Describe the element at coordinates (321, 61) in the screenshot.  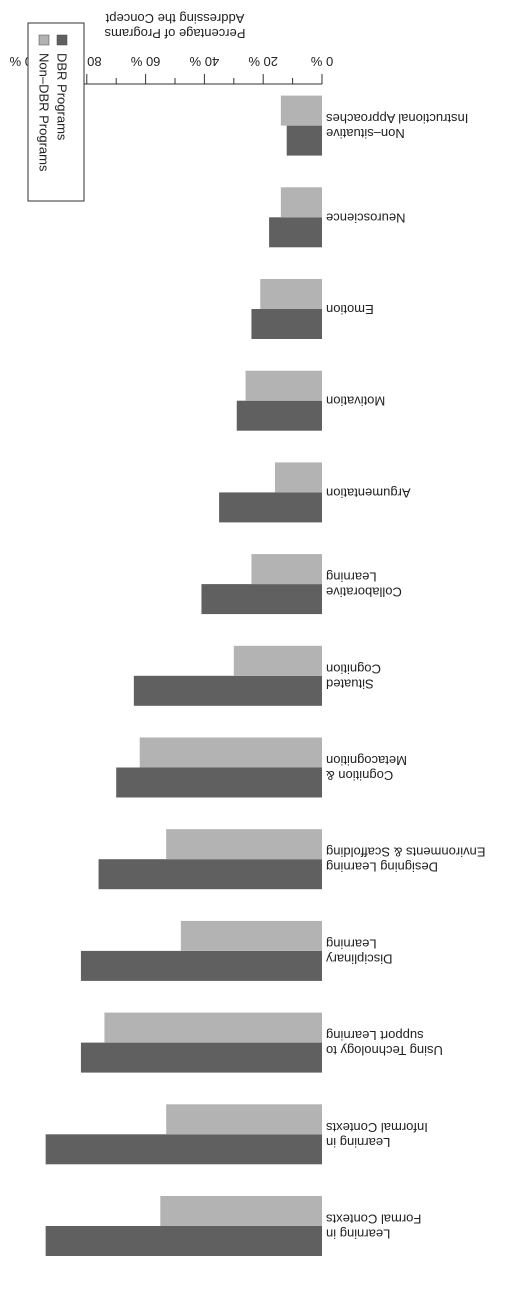
I see `x-tick-label-0: 0 %` at that location.